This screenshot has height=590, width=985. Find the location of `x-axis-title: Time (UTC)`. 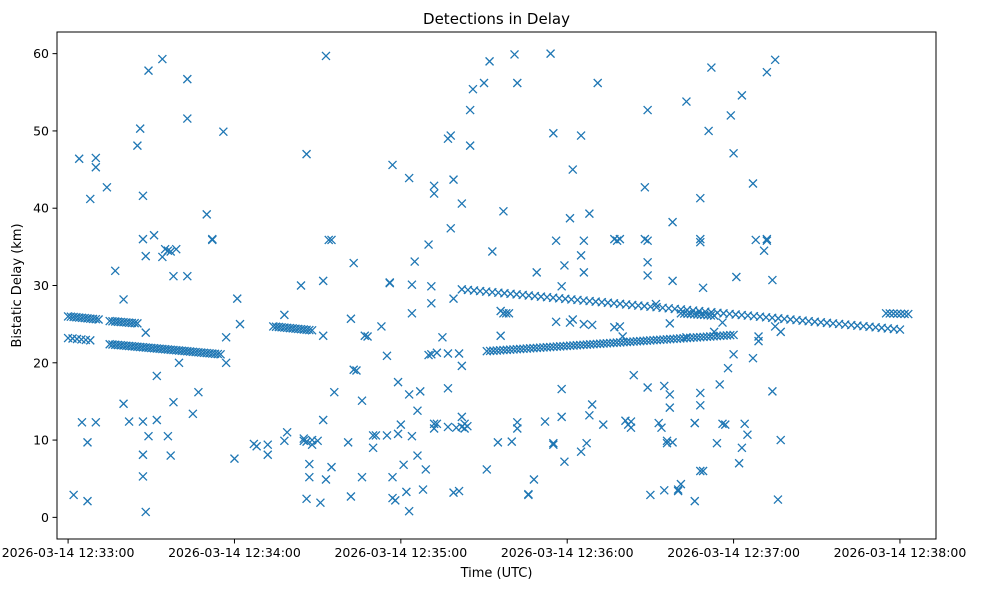

x-axis-title: Time (UTC) is located at coordinates (496, 573).